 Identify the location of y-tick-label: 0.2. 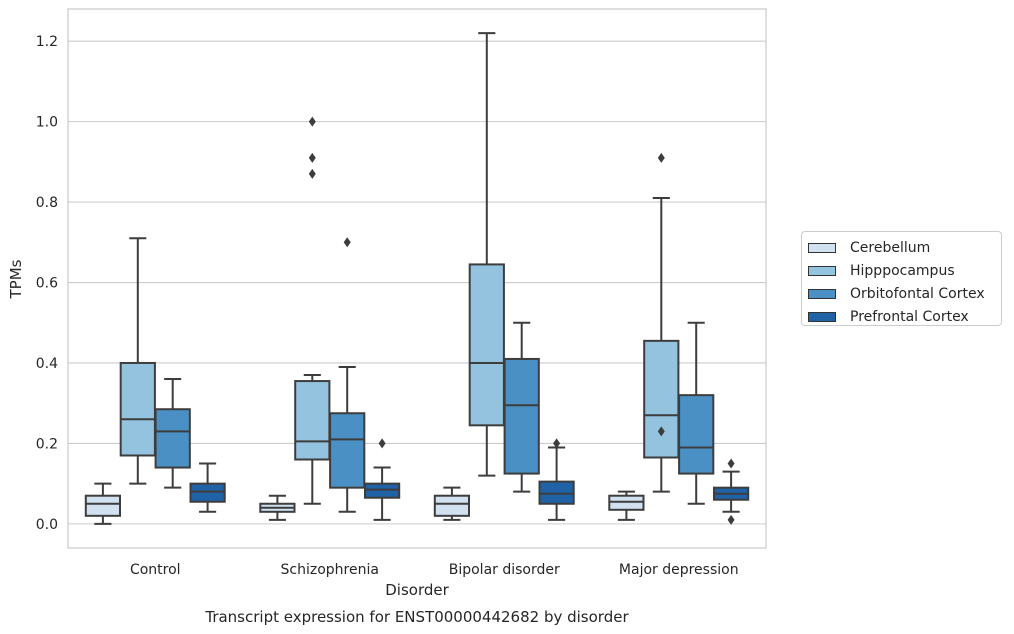
(47, 444).